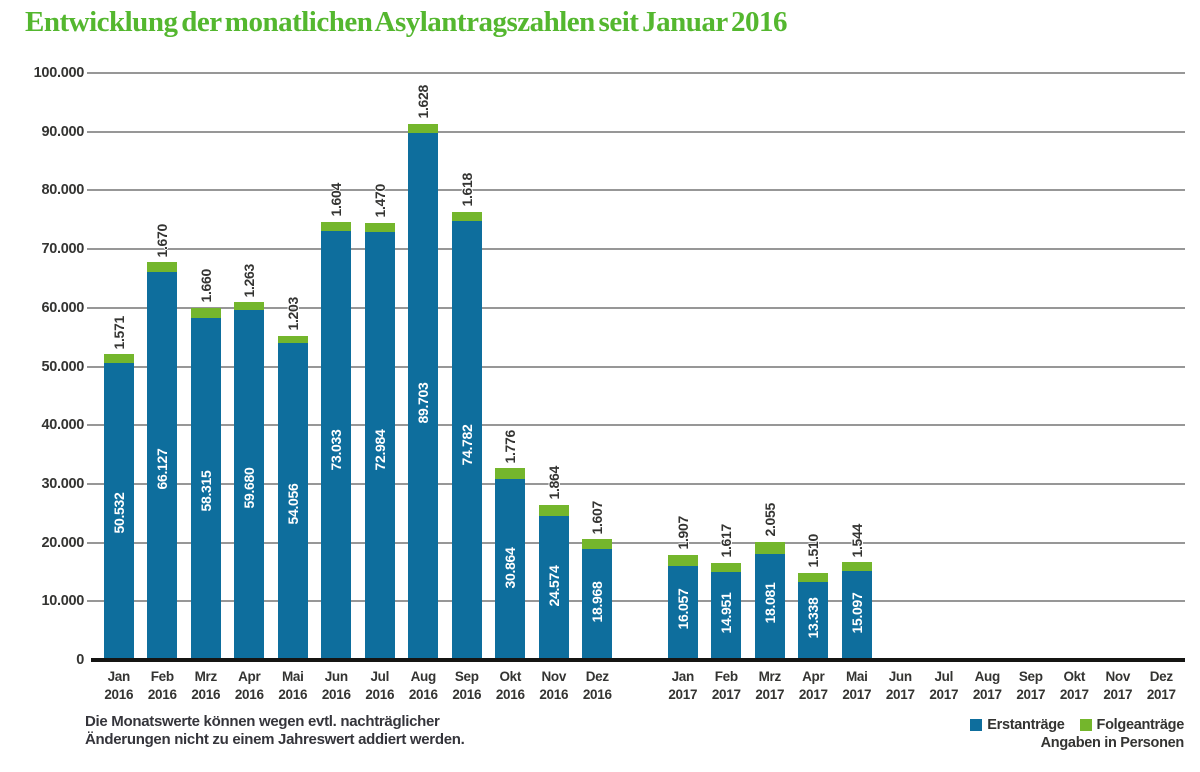 Image resolution: width=1200 pixels, height=772 pixels. Describe the element at coordinates (1161, 685) in the screenshot. I see `x-axis-label-dez-2017: Dez 2017` at that location.